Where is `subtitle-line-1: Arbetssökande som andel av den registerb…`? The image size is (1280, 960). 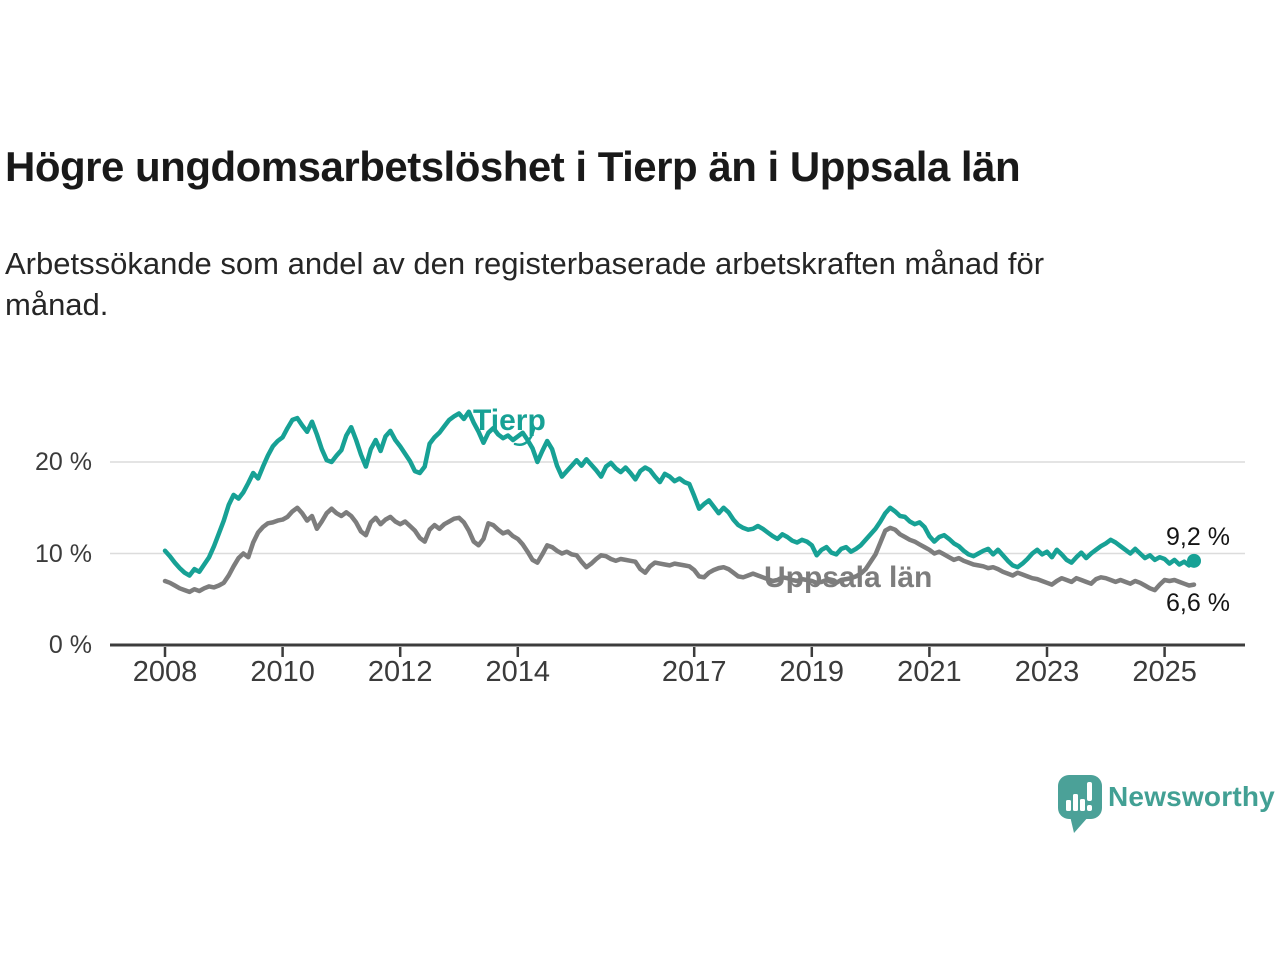
subtitle-line-1: Arbetssökande som andel av den registerb… is located at coordinates (525, 263).